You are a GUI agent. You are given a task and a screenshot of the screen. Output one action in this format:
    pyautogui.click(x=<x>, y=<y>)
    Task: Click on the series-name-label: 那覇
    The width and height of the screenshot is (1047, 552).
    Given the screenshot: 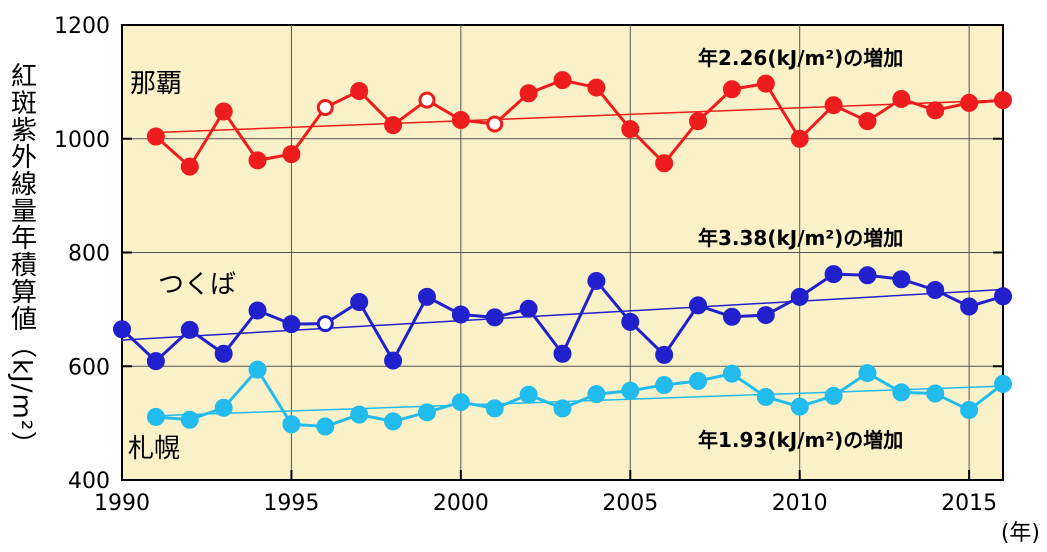 What is the action you would take?
    pyautogui.click(x=156, y=84)
    